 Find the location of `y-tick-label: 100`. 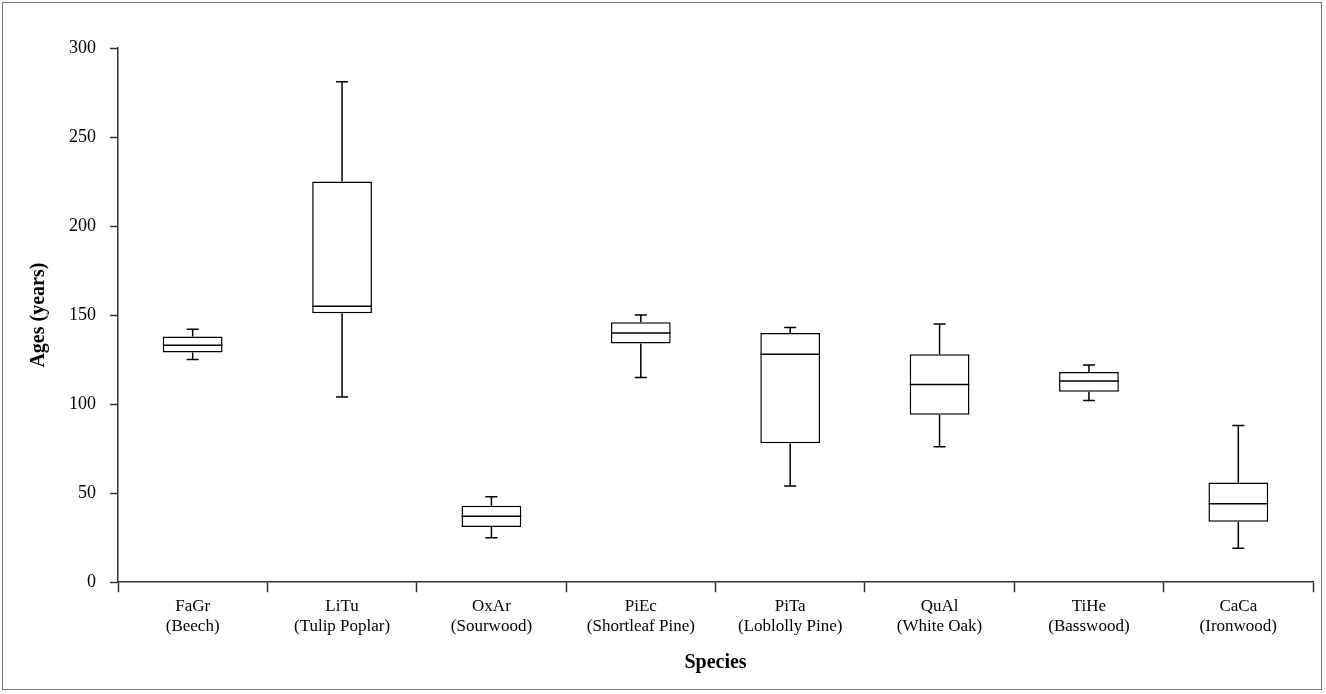

y-tick-label: 100 is located at coordinates (82, 402).